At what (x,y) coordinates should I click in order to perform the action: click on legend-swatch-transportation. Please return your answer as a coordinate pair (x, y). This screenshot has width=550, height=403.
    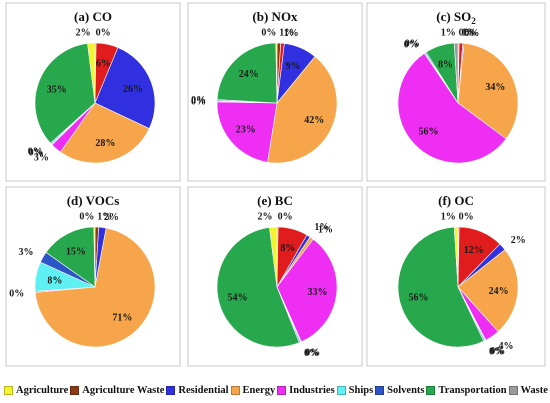
    Looking at the image, I should click on (431, 390).